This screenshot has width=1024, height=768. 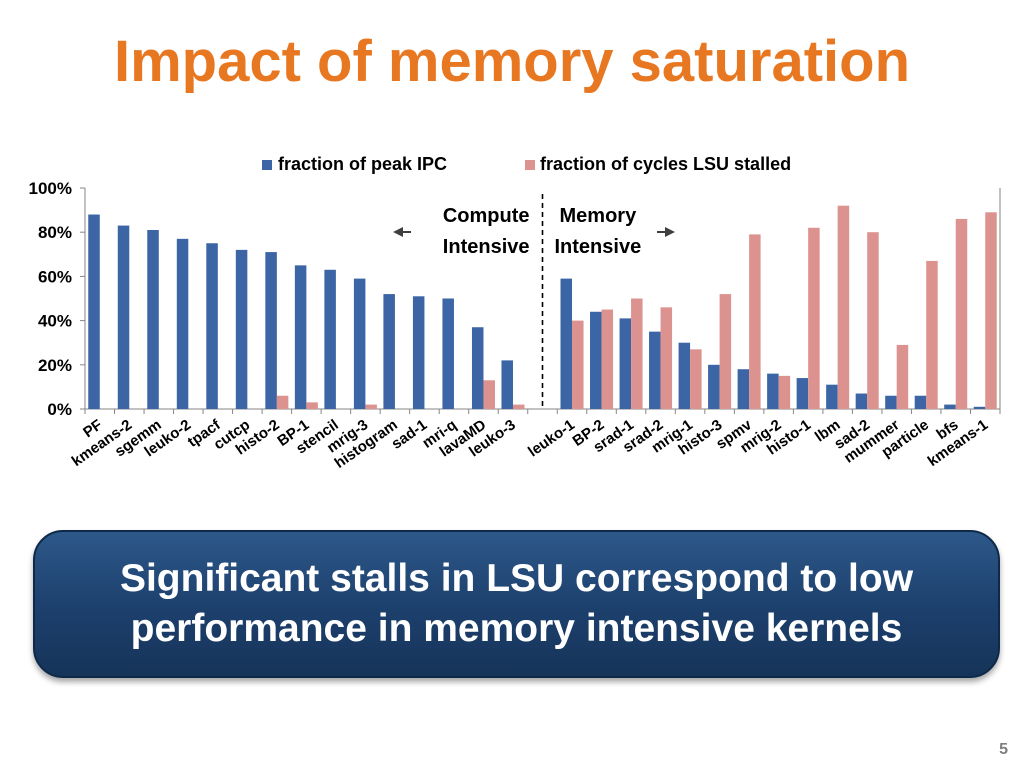 I want to click on y-tick-label: 40%, so click(x=55, y=321).